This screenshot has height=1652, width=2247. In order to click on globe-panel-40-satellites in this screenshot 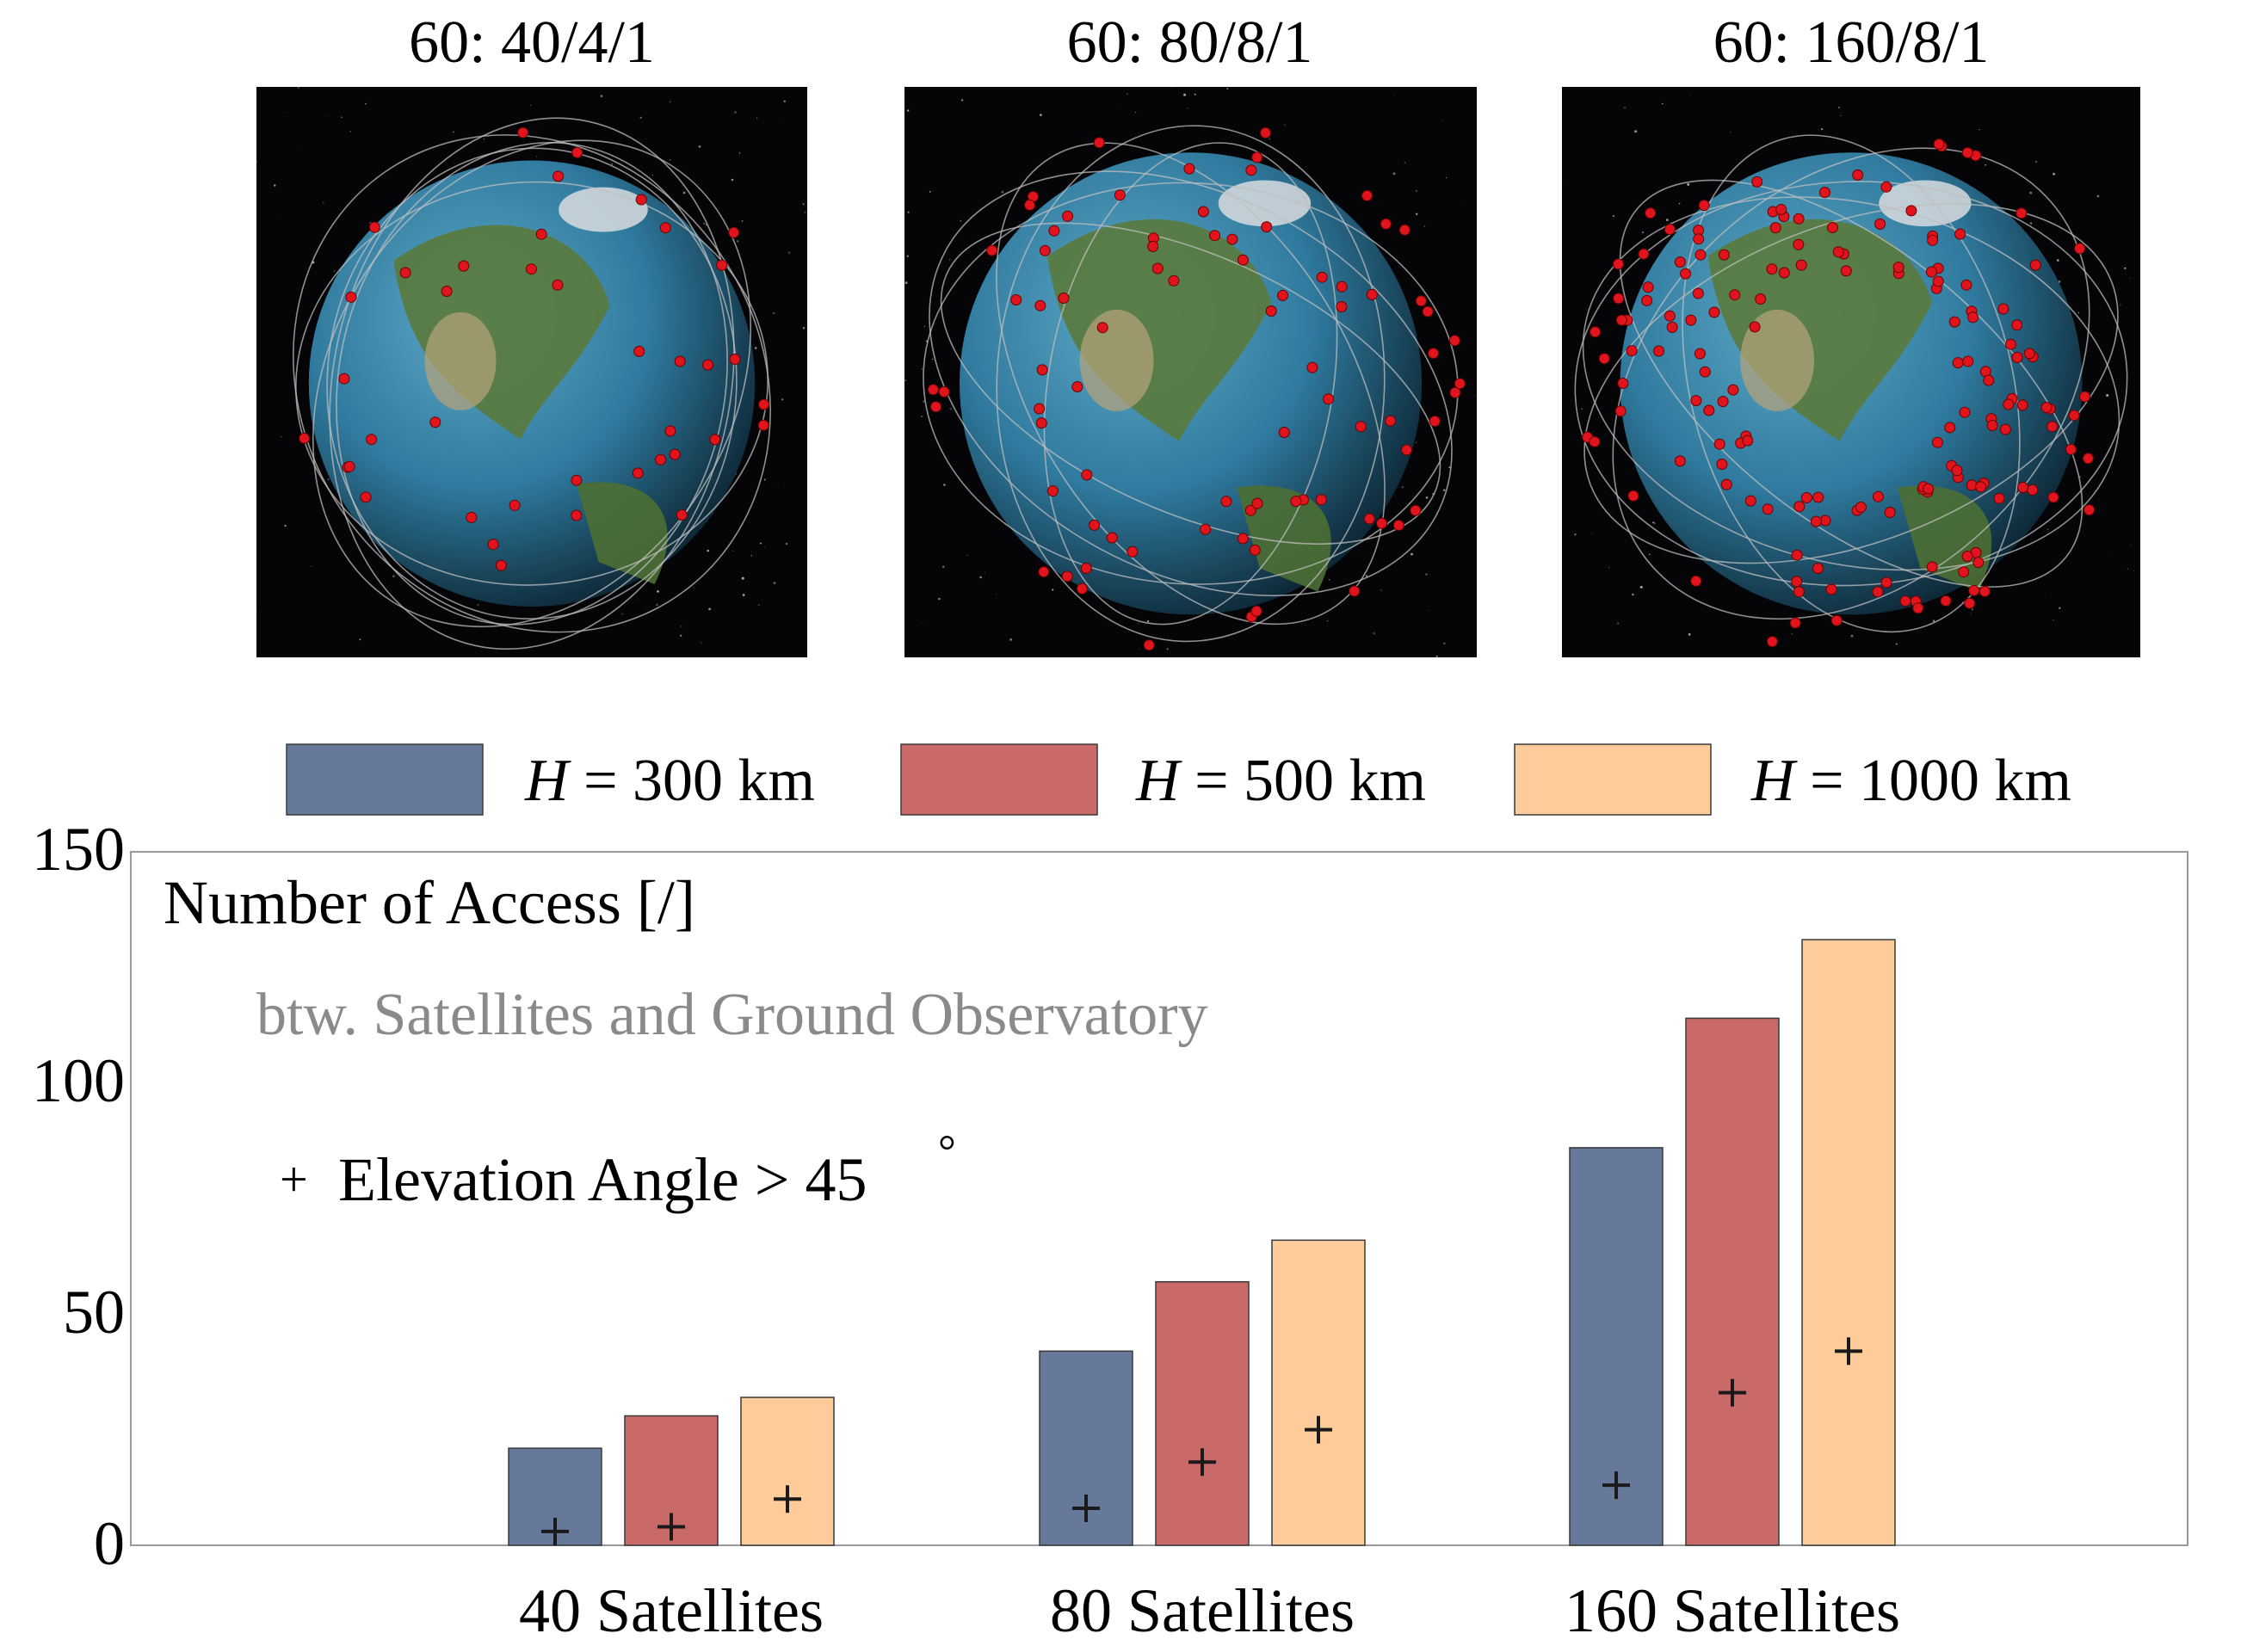, I will do `click(531, 372)`.